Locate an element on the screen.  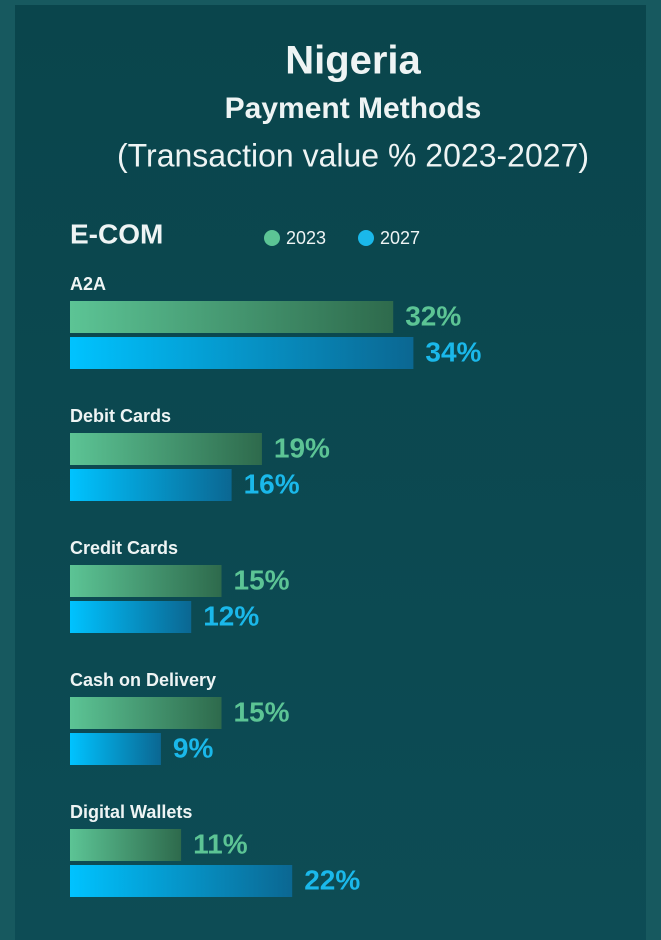
chart-subtitle: Payment Methods is located at coordinates (353, 108).